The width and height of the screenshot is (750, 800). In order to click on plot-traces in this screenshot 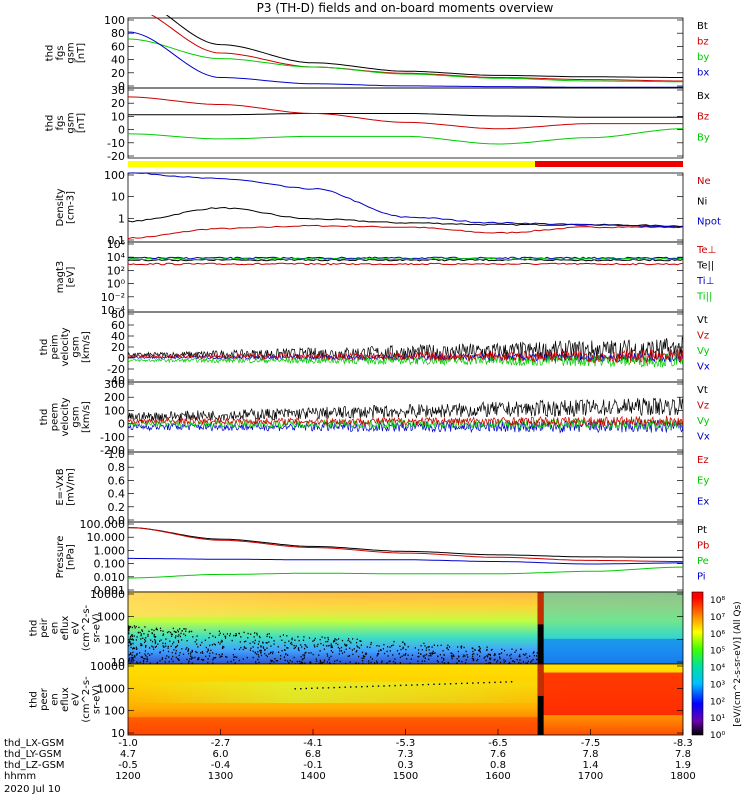, I will do `click(405, 120)`.